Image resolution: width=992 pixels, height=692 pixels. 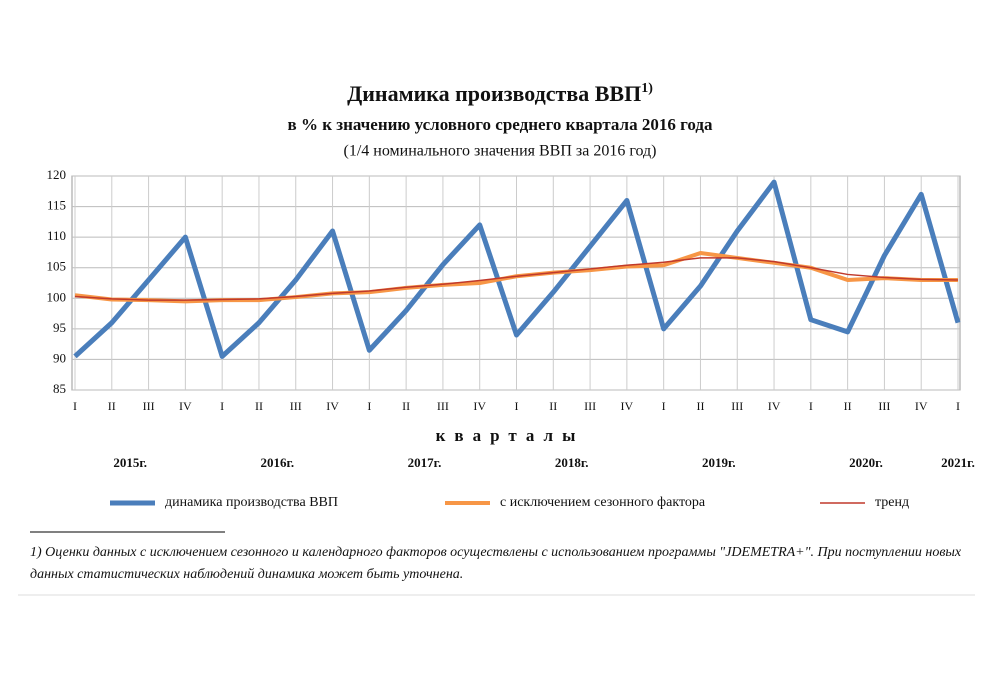 I want to click on y-tick-label: 115, so click(x=56, y=205).